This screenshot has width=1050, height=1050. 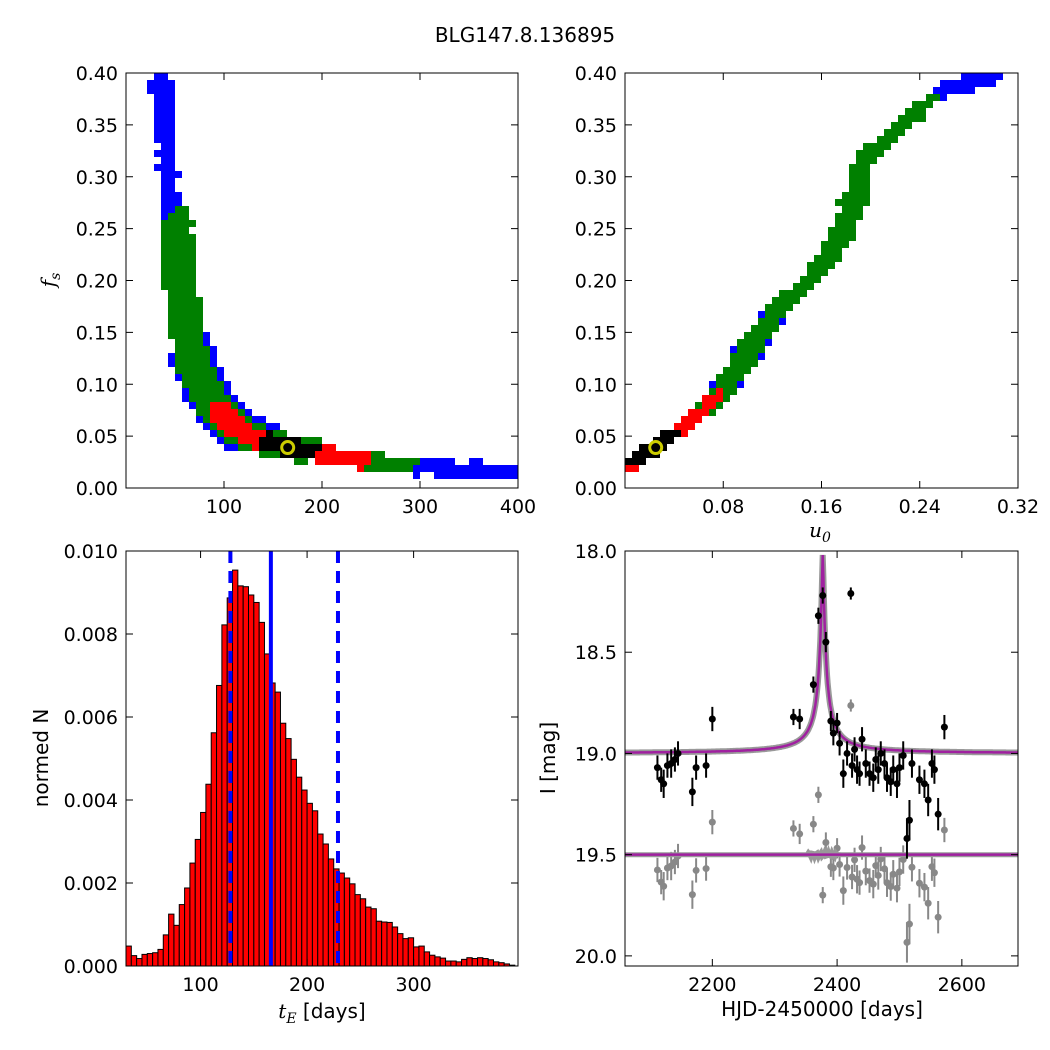 I want to click on tE-axis-label: tE [days], so click(x=321, y=1013).